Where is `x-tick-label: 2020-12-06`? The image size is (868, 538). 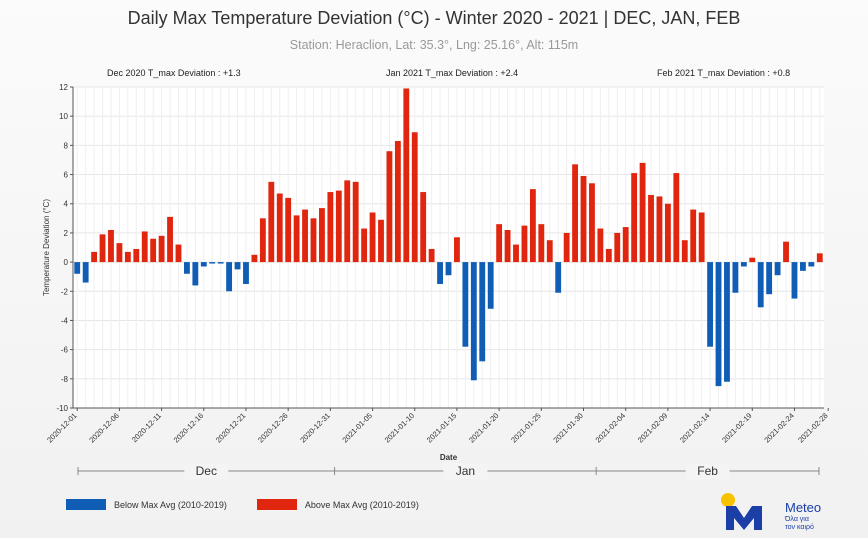 x-tick-label: 2020-12-06 is located at coordinates (103, 427).